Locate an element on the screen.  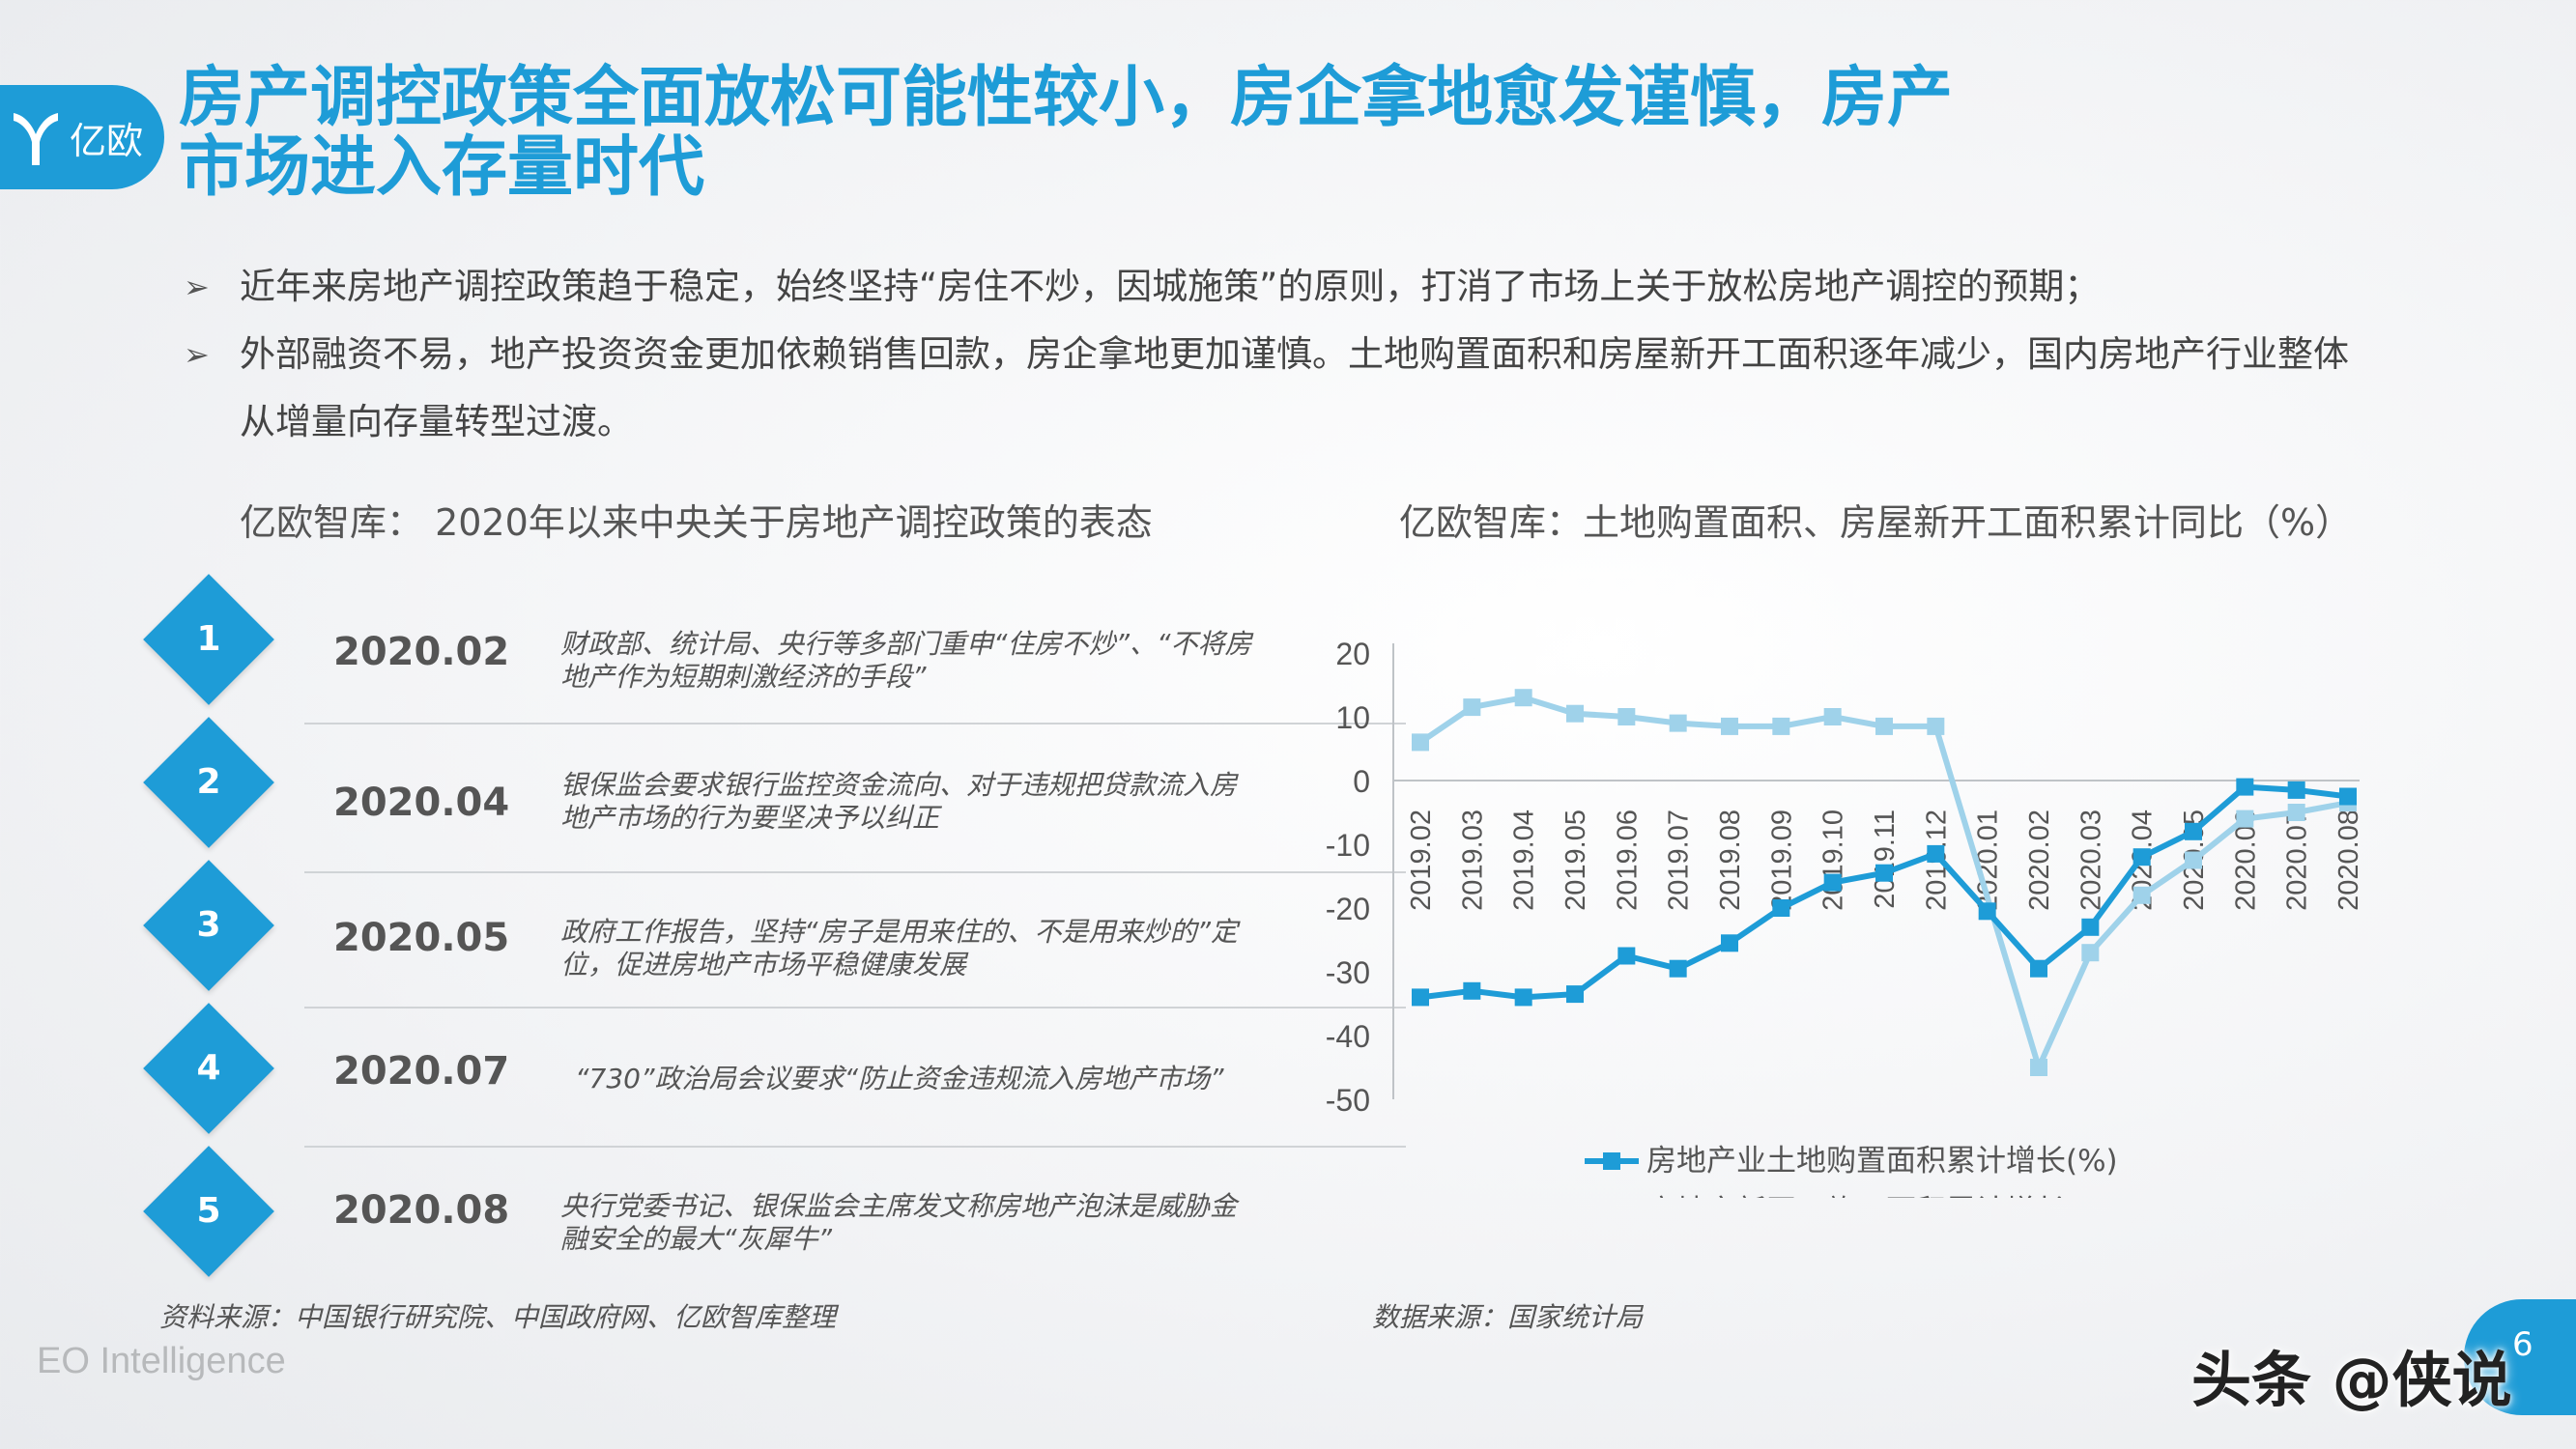
x-tick-label: 2019.02 is located at coordinates (1422, 860).